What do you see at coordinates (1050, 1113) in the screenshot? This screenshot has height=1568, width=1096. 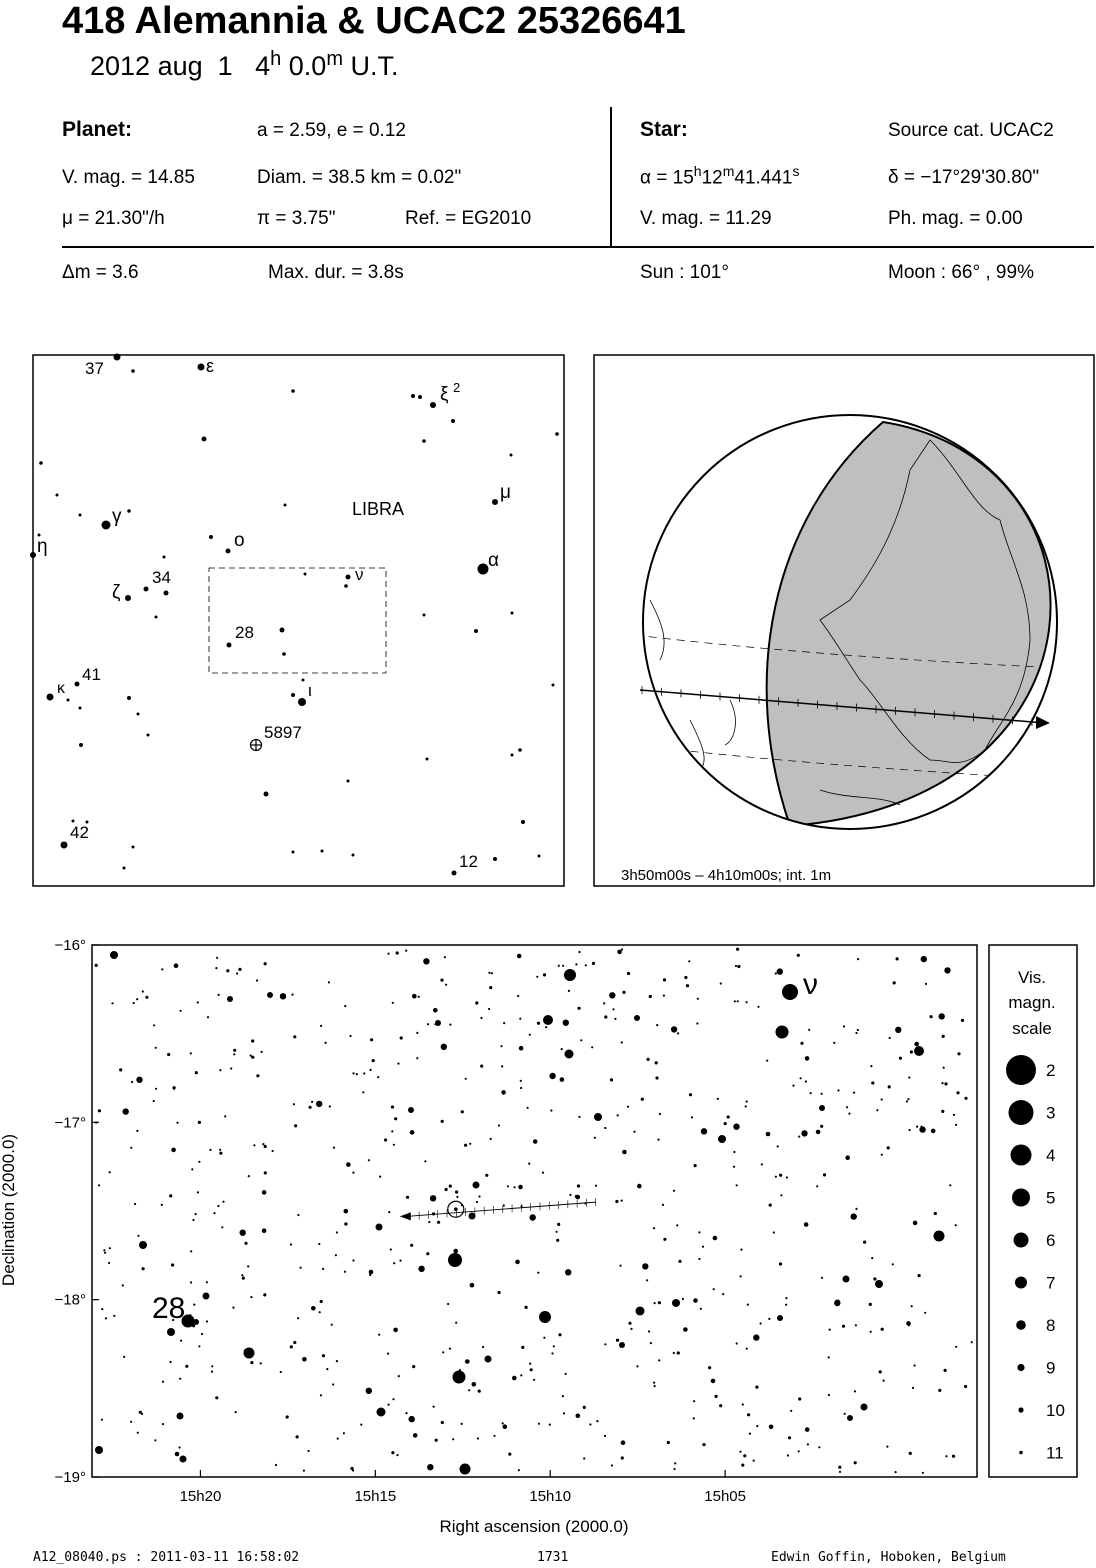 I see `legend-label-mag-3: 3` at bounding box center [1050, 1113].